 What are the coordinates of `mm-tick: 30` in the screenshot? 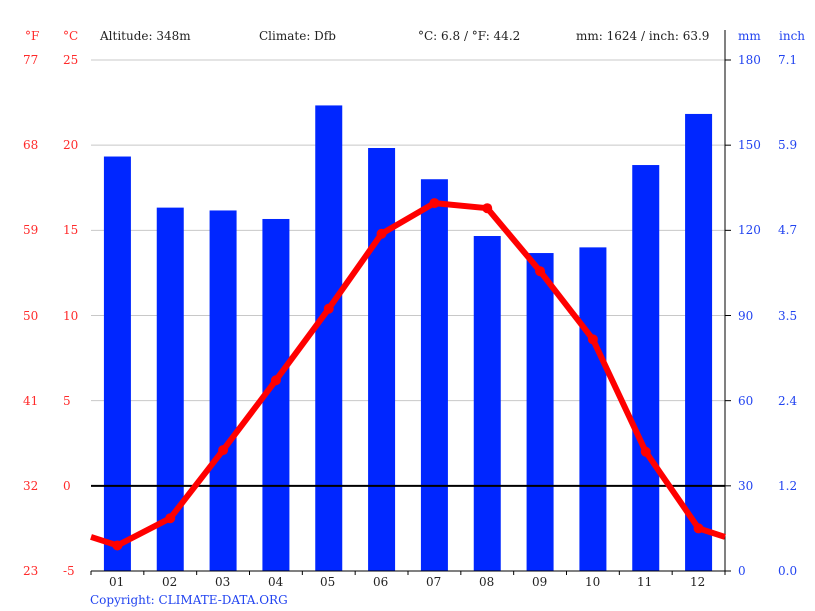 It's located at (746, 486).